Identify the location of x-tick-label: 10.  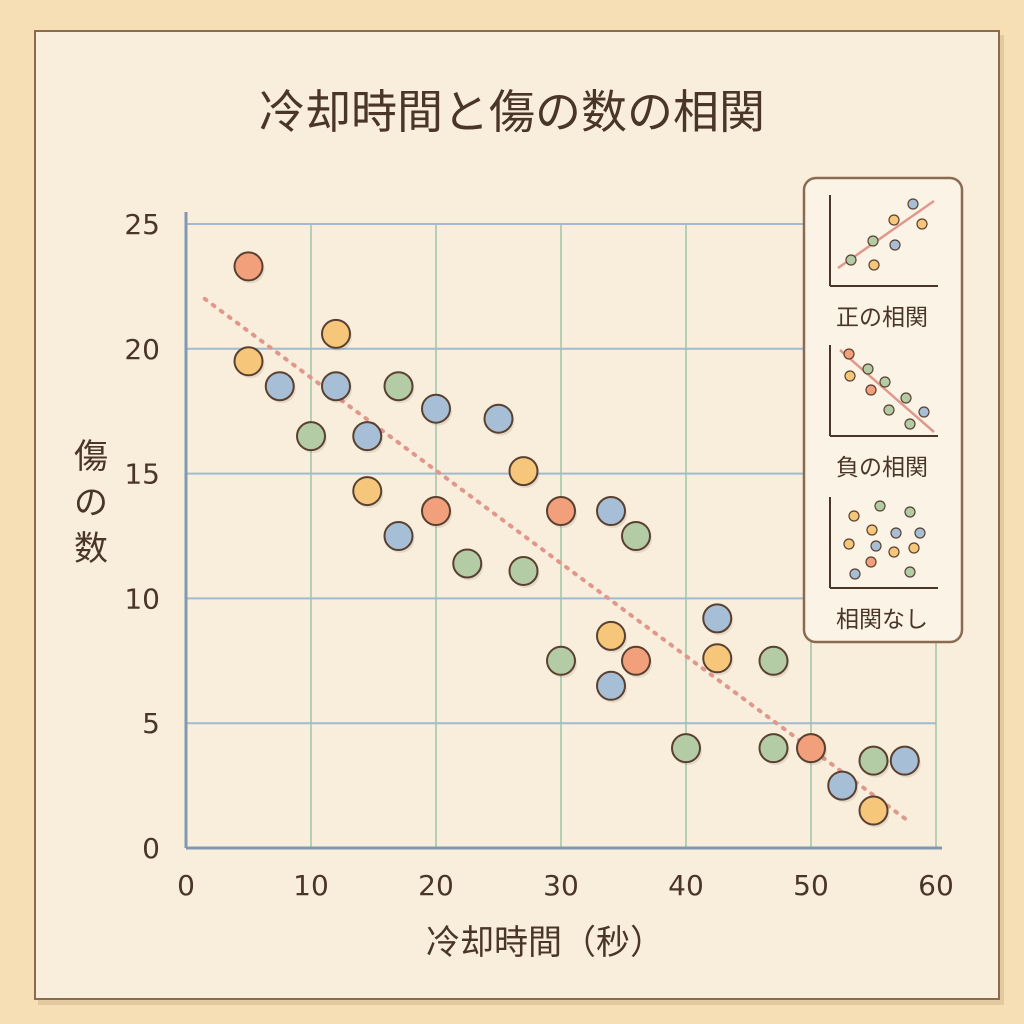
(311, 885).